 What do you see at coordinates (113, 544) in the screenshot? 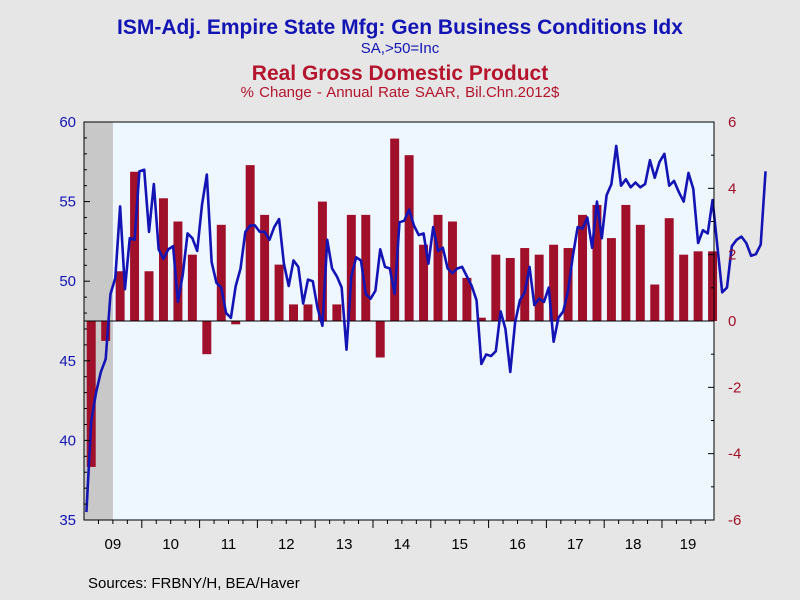
I see `x-axis-label: 09` at bounding box center [113, 544].